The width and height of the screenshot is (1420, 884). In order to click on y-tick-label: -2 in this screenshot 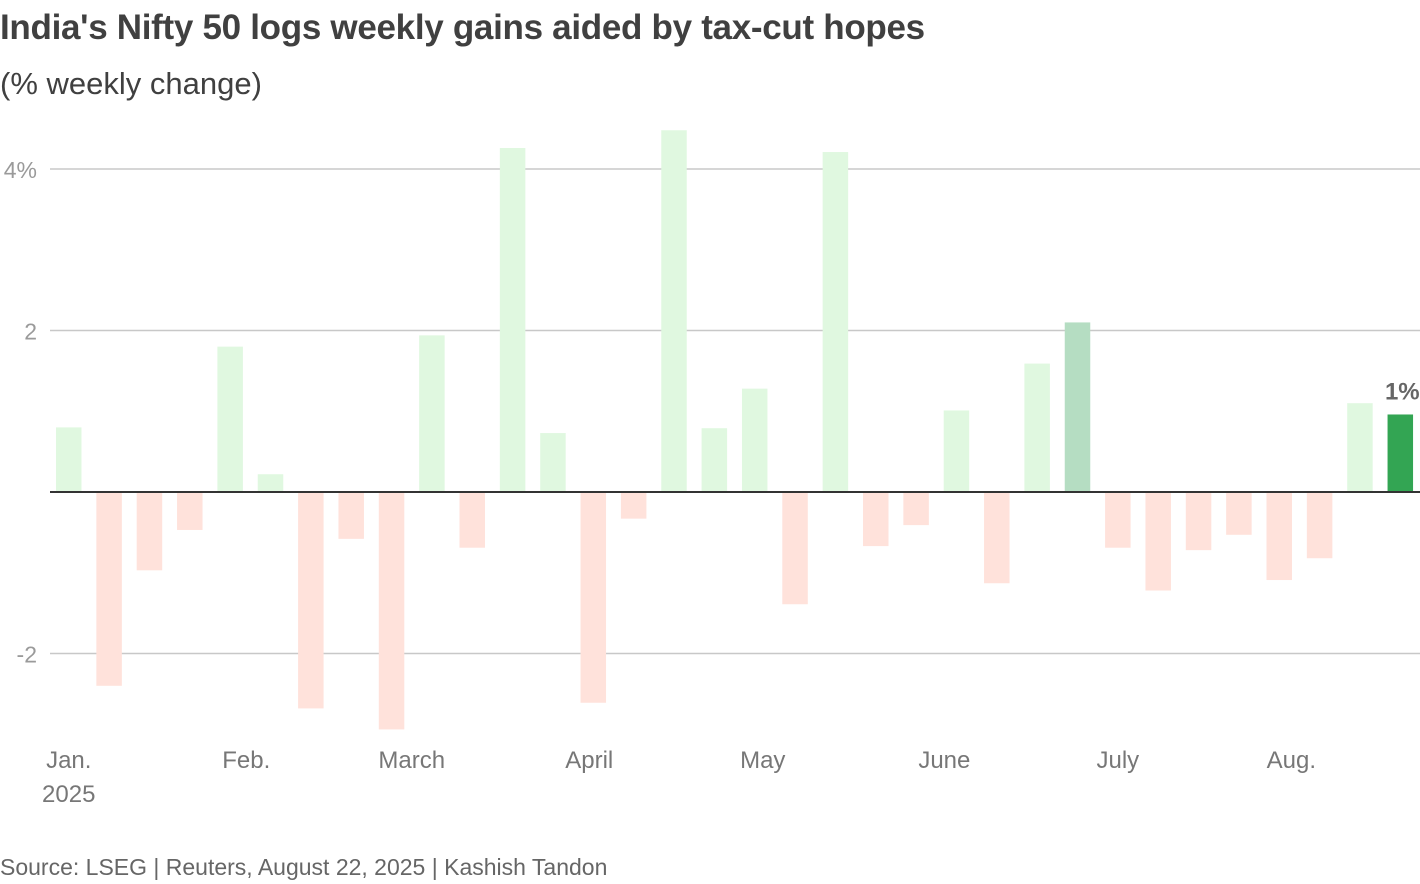, I will do `click(27, 655)`.